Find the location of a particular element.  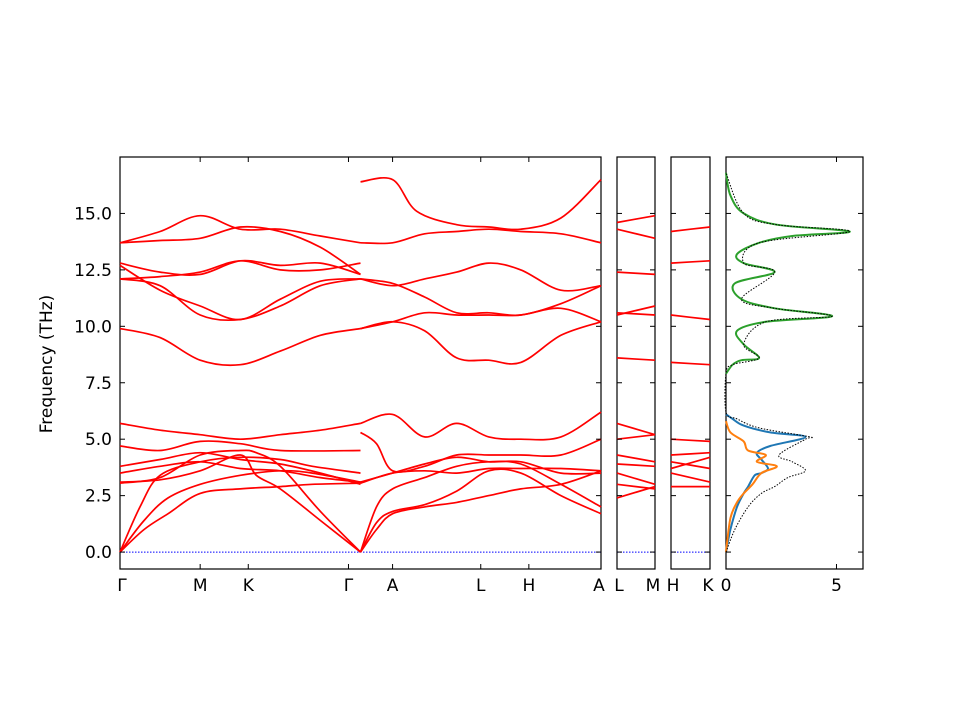

y-tick-label: 2.5 is located at coordinates (98, 497).